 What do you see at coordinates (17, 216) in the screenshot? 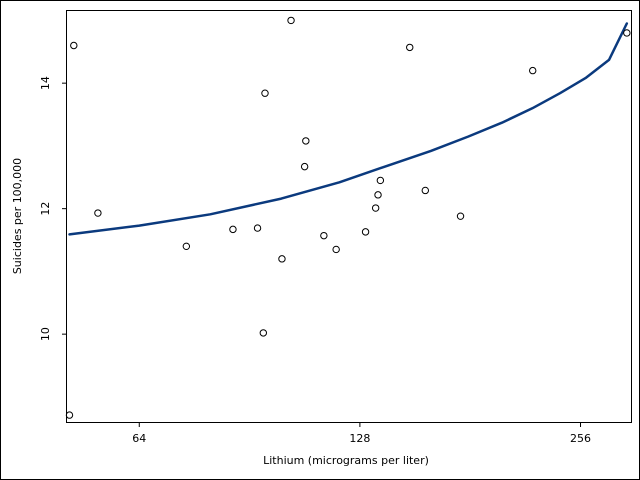
I see `y-axis-label: Suicides per 100,000` at bounding box center [17, 216].